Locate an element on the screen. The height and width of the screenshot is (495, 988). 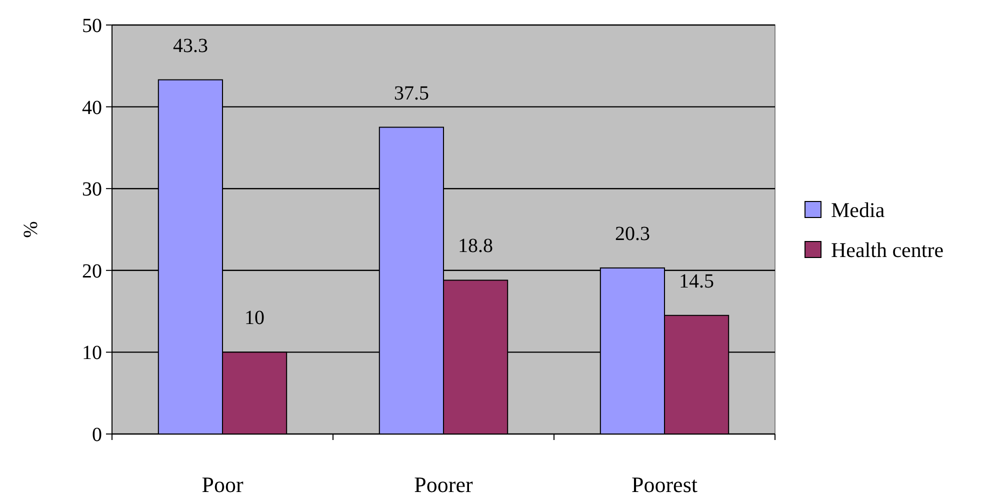
data-label: 14.5 is located at coordinates (696, 281).